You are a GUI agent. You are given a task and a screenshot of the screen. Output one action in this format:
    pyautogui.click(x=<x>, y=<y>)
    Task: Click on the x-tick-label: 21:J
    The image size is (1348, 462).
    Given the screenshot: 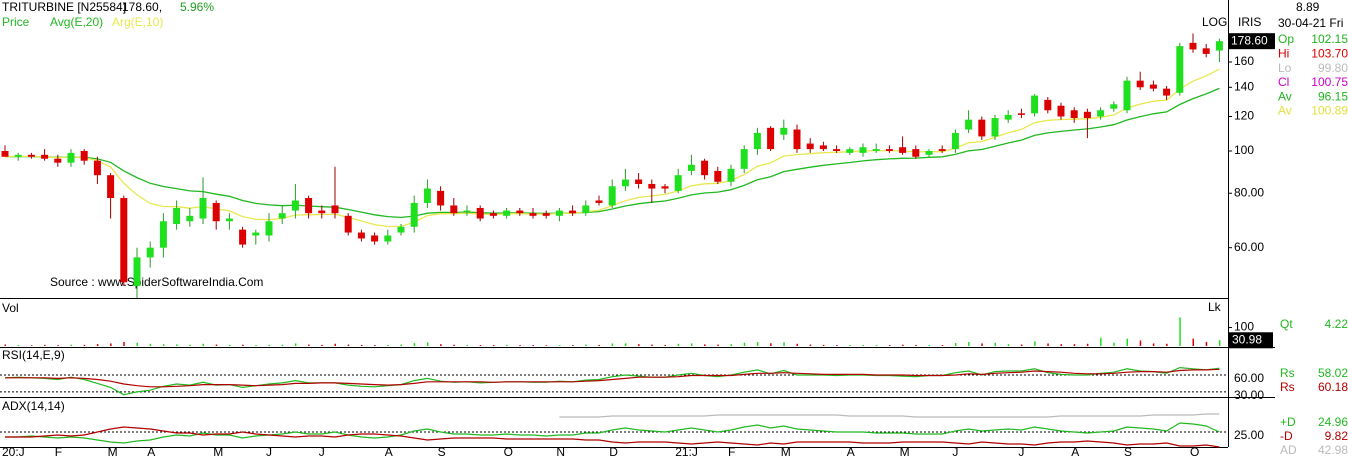 What is the action you would take?
    pyautogui.click(x=686, y=452)
    